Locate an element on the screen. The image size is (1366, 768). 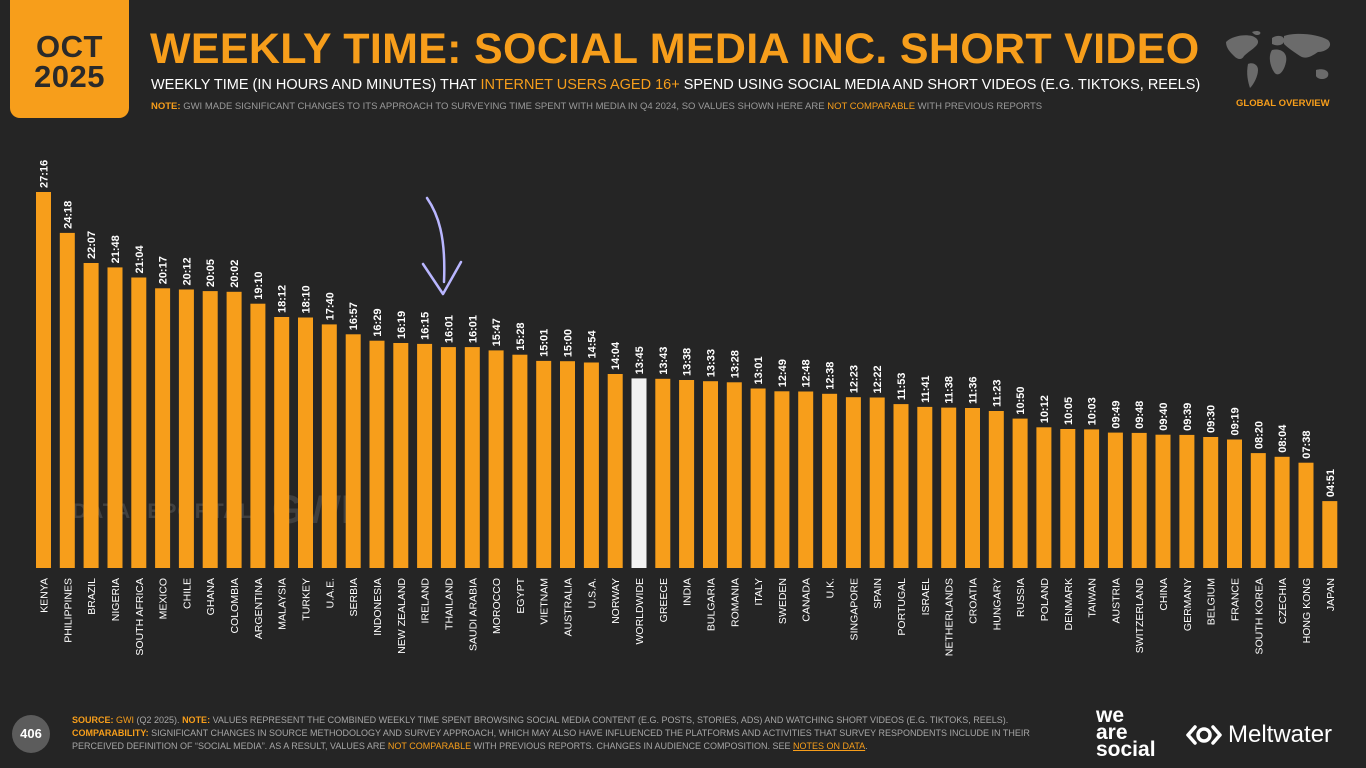
value-label: 18:10 is located at coordinates (307, 299).